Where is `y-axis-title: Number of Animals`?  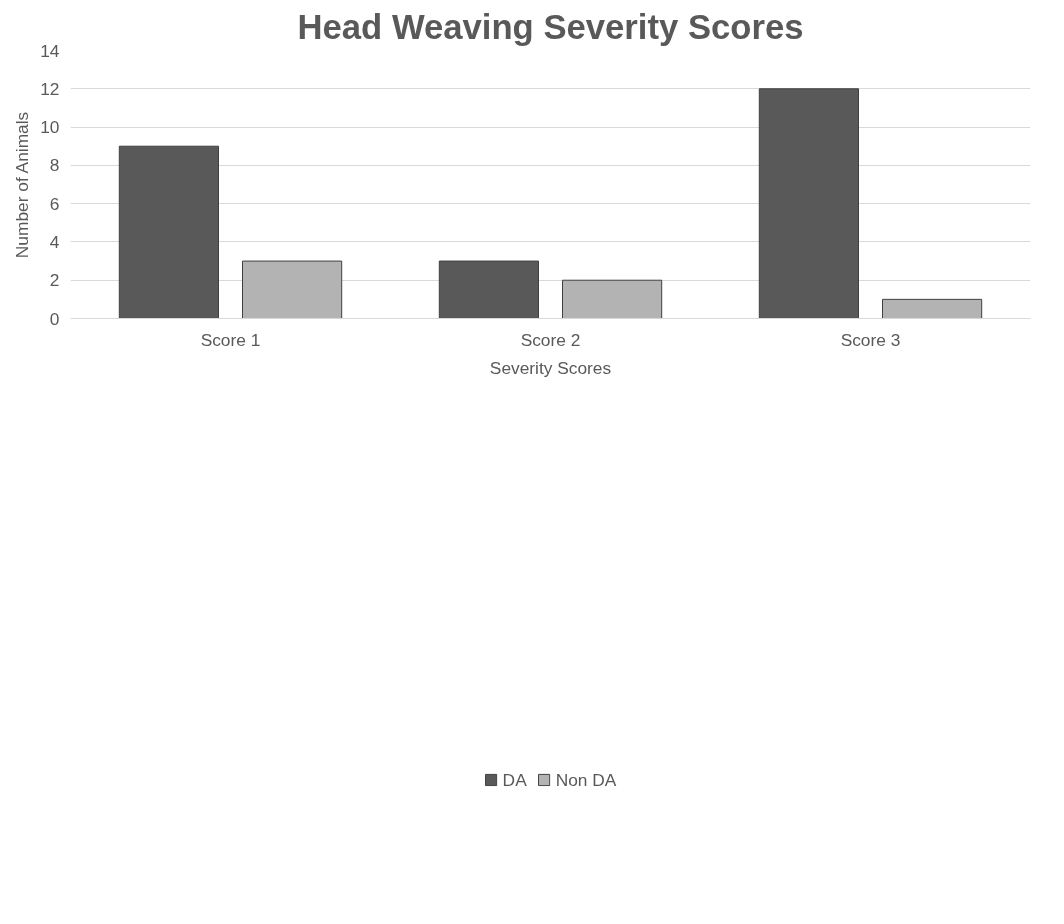
y-axis-title: Number of Animals is located at coordinates (22, 185).